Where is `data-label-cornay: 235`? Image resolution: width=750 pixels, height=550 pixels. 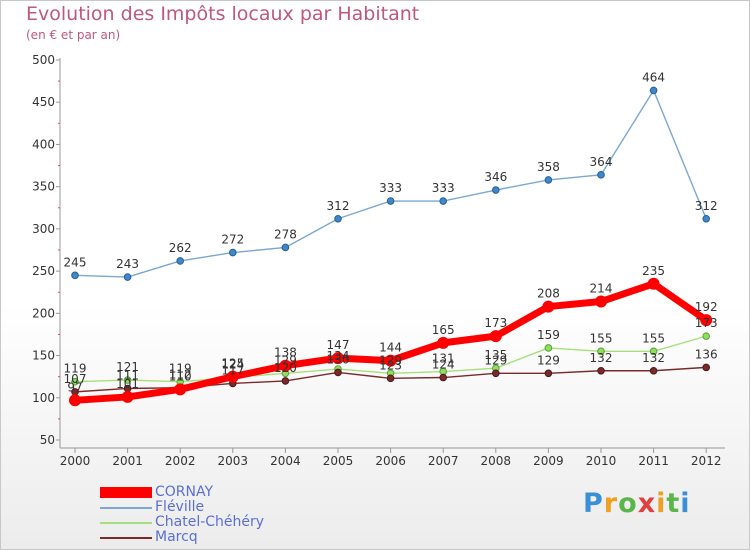 data-label-cornay: 235 is located at coordinates (653, 271).